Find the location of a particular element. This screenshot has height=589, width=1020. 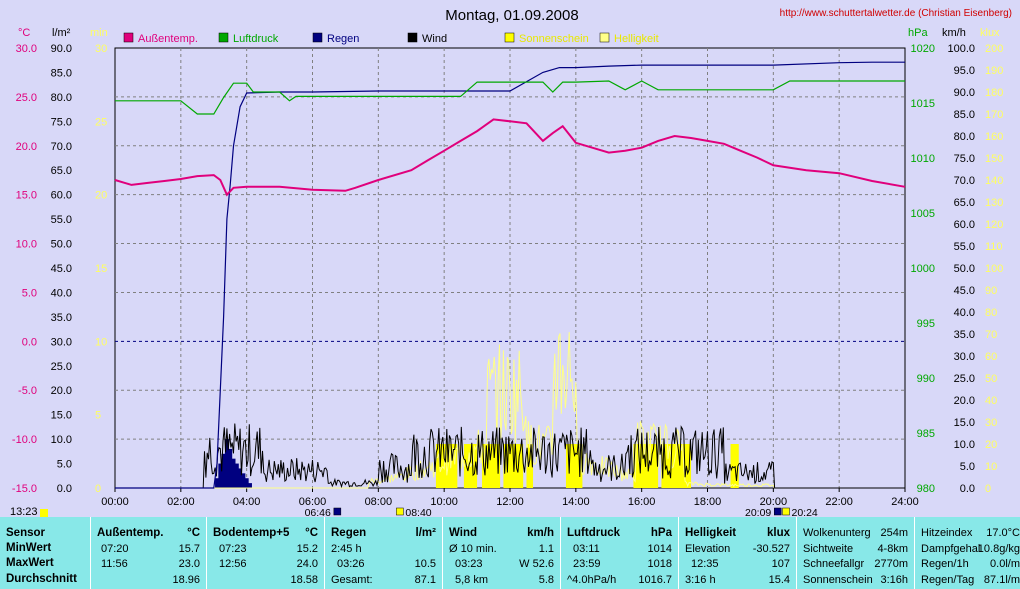

temp-axis-tick: 0.0 is located at coordinates (29, 342).